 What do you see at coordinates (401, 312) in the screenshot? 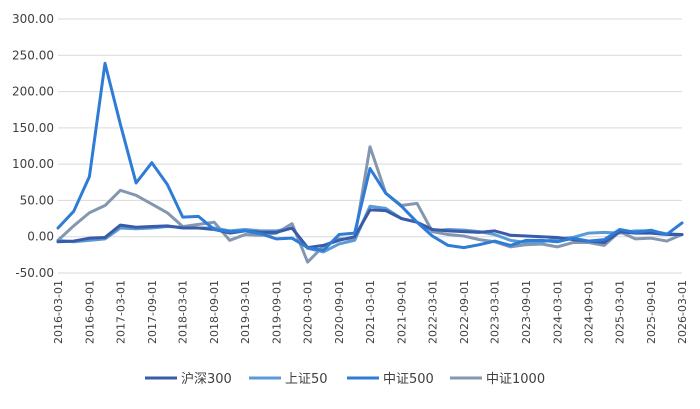
I see `x-tick-label: 2021-09-01` at bounding box center [401, 312].